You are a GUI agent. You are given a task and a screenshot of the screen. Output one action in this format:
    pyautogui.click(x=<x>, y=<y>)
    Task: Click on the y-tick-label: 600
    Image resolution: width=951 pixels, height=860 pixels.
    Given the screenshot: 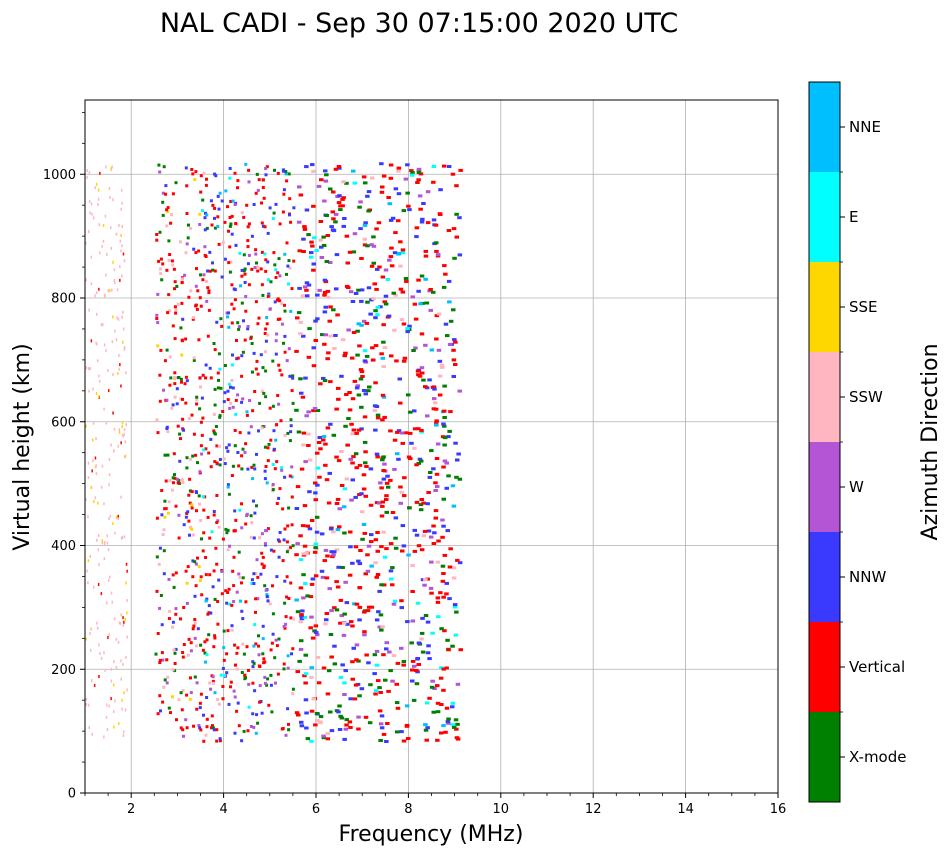 What is the action you would take?
    pyautogui.click(x=63, y=422)
    